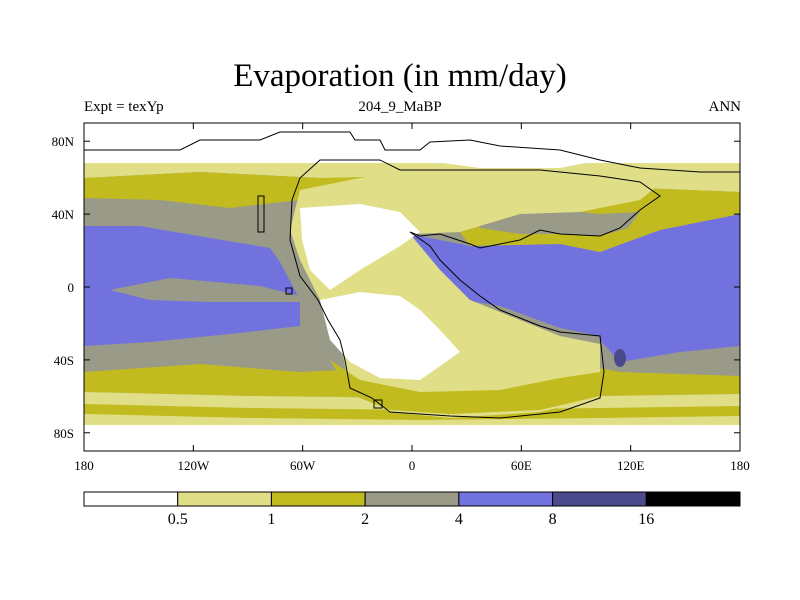 This screenshot has width=800, height=600. I want to click on x-tick-label: 60E, so click(521, 465).